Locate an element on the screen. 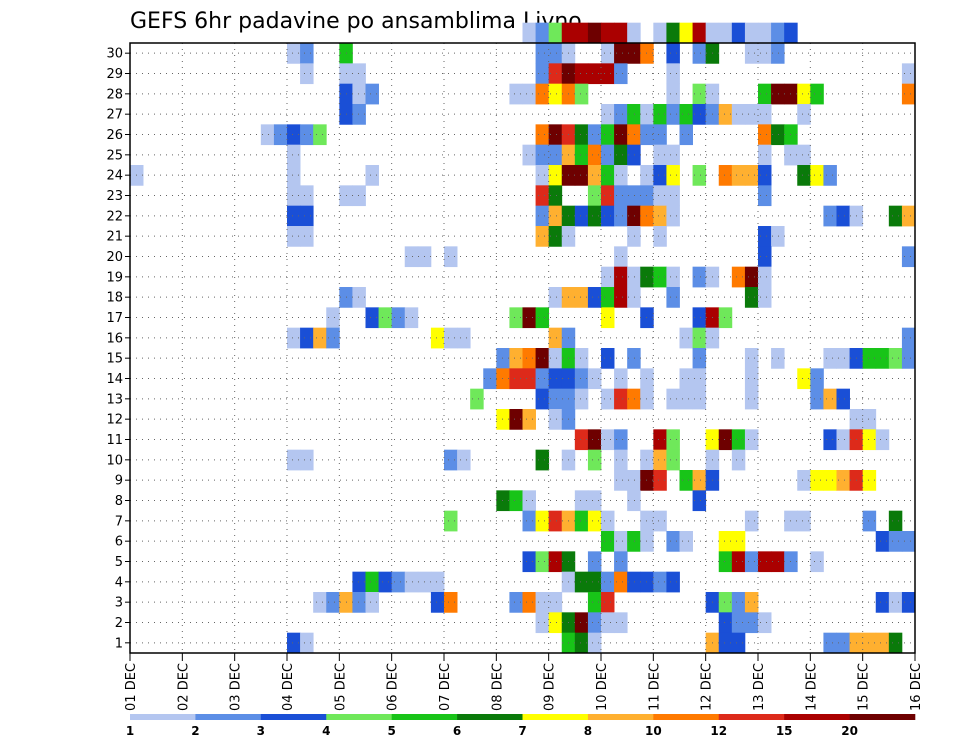 The width and height of the screenshot is (960, 742). x-tick-label: 09 DEC is located at coordinates (550, 687).